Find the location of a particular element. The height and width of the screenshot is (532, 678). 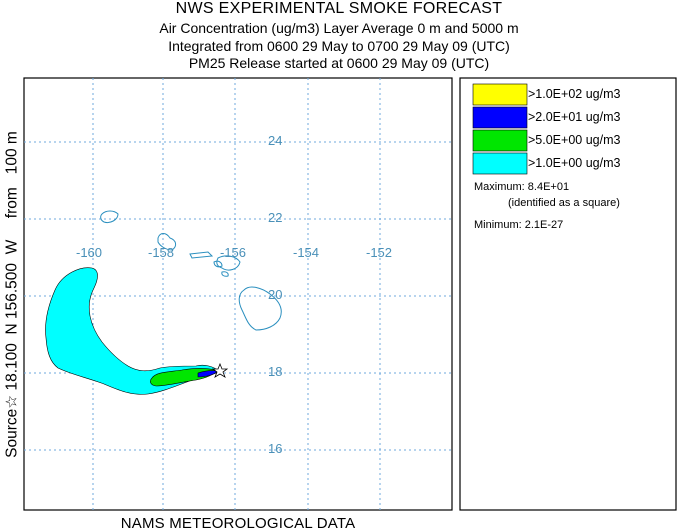

lat-label-20: 20 is located at coordinates (275, 294).